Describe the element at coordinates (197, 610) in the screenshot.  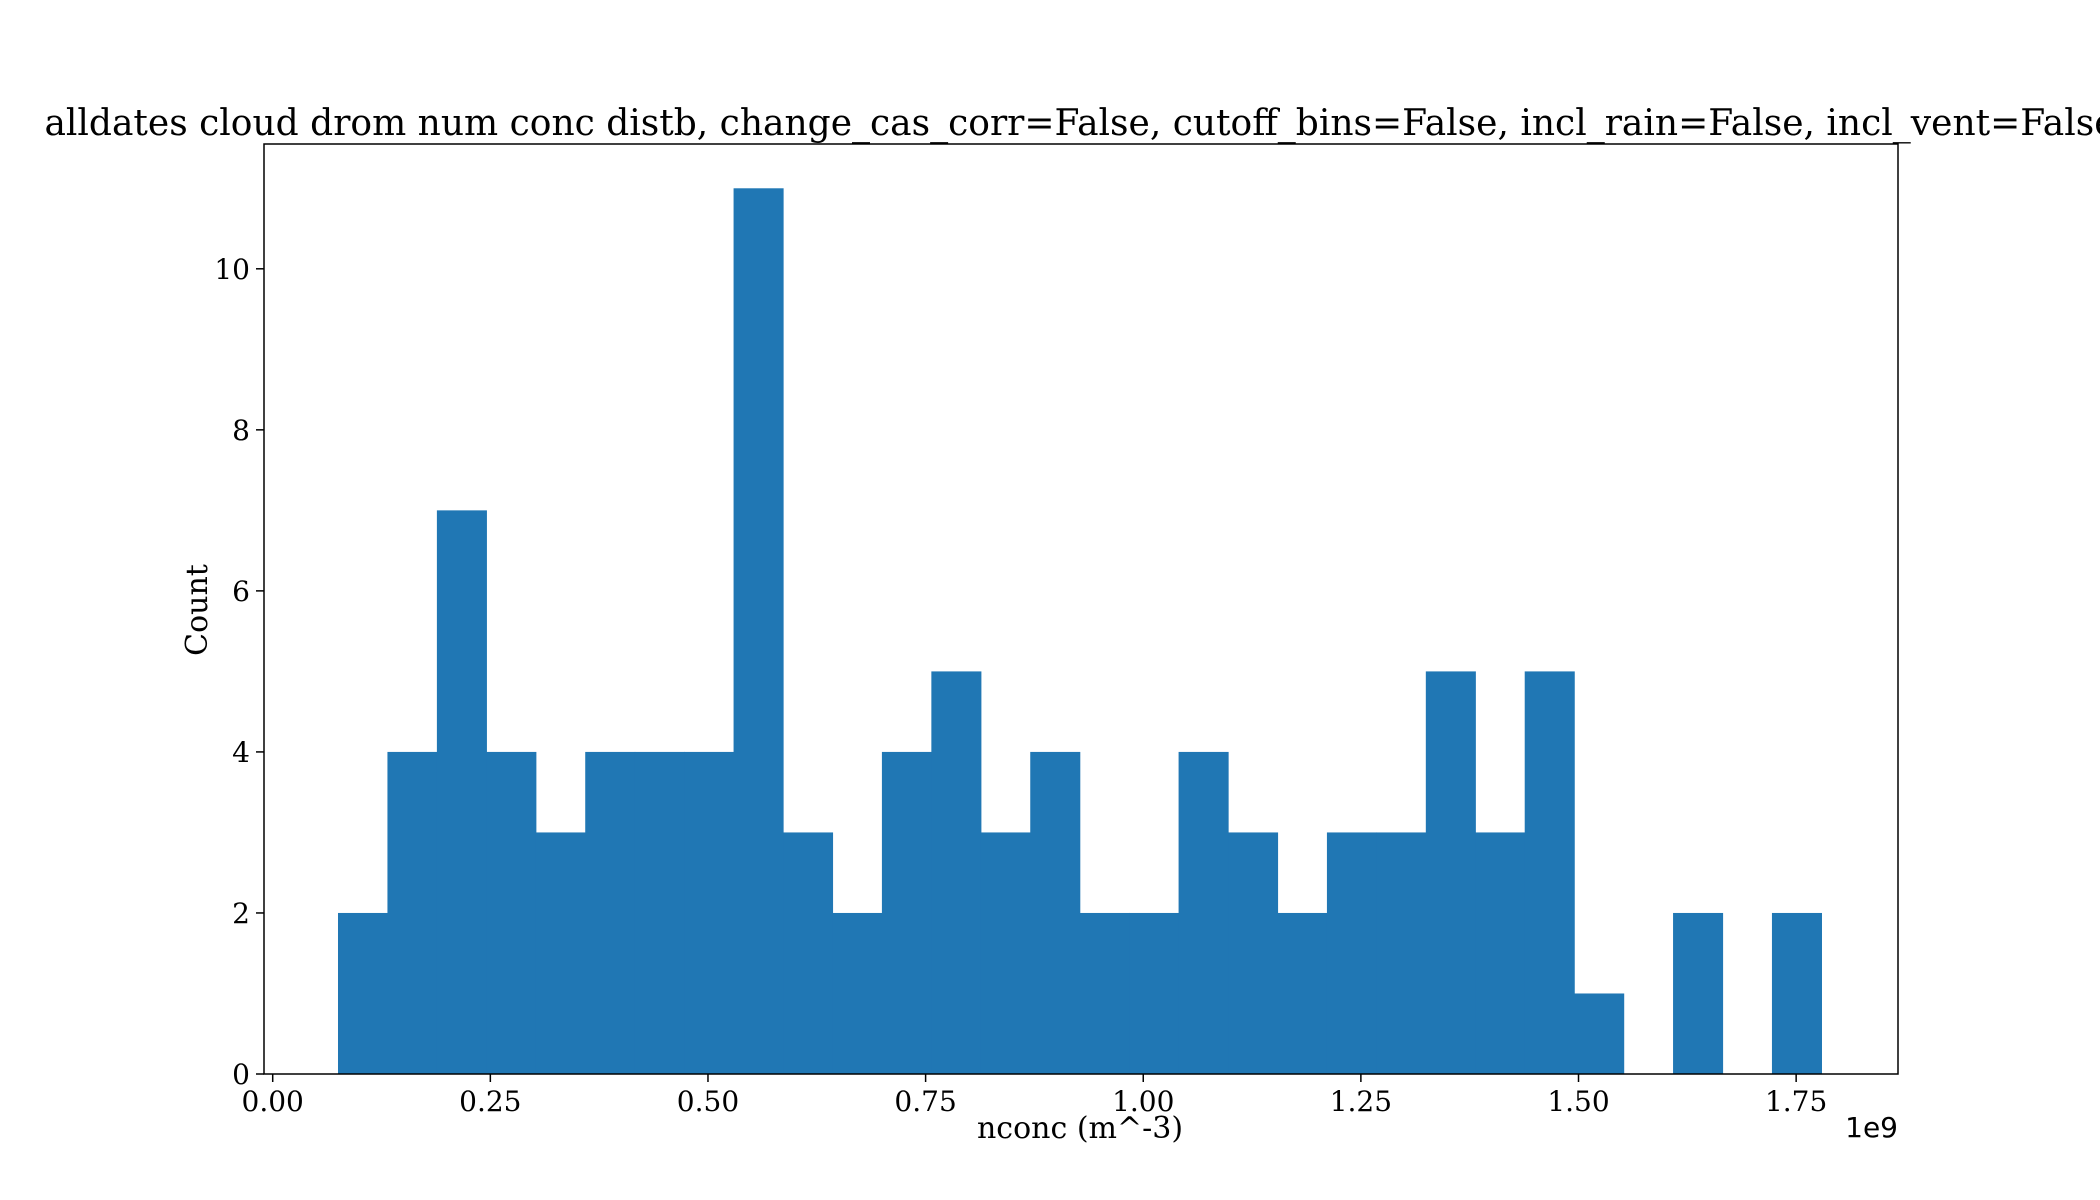
I see `y-axis-label: Count` at that location.